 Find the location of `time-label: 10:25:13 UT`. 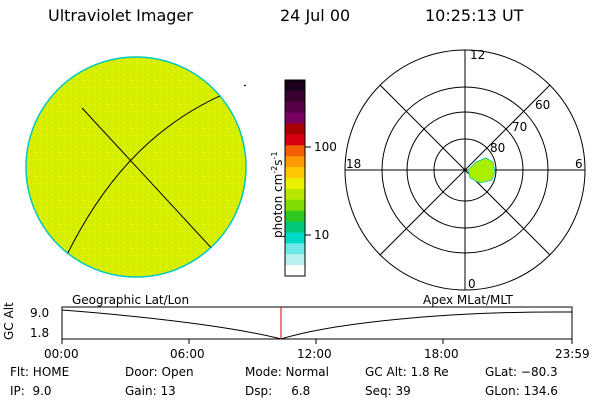

time-label: 10:25:13 UT is located at coordinates (474, 15).